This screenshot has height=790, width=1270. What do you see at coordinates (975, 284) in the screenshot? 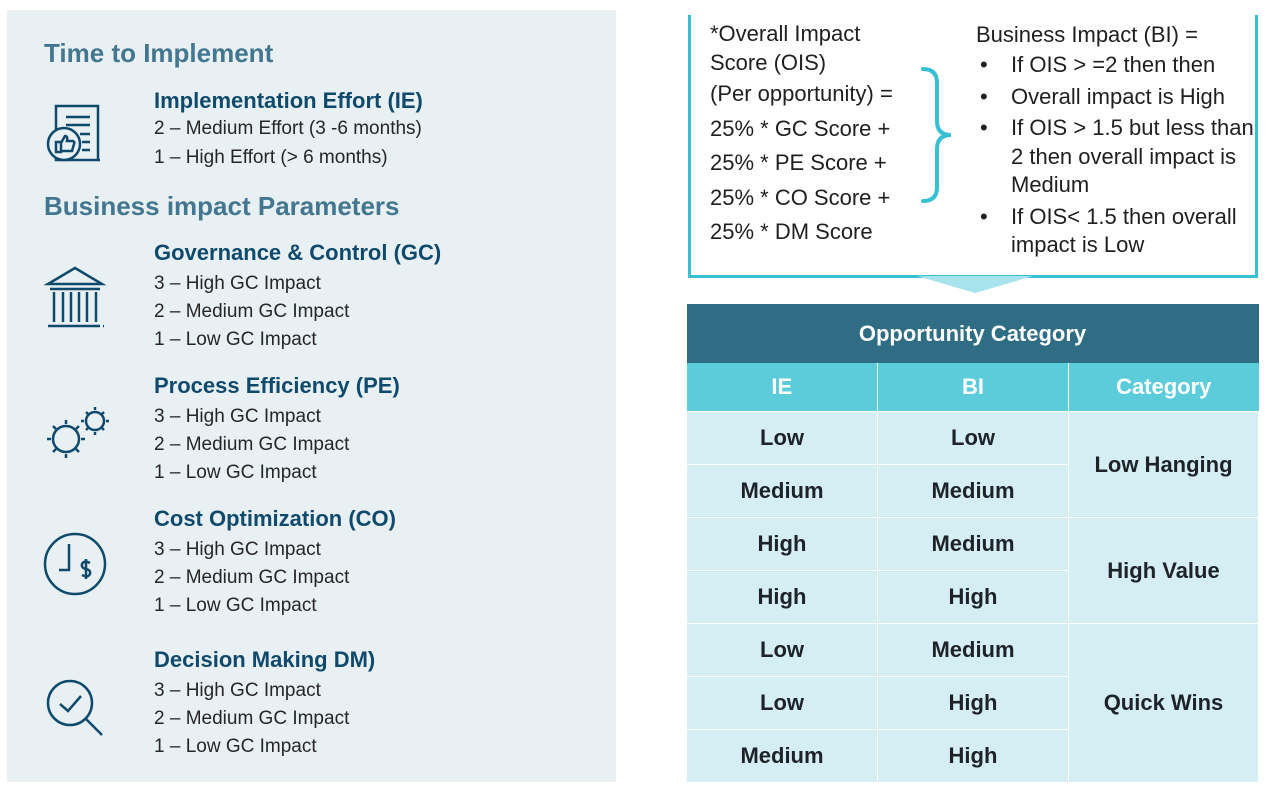
I see `down-pointer-icon` at bounding box center [975, 284].